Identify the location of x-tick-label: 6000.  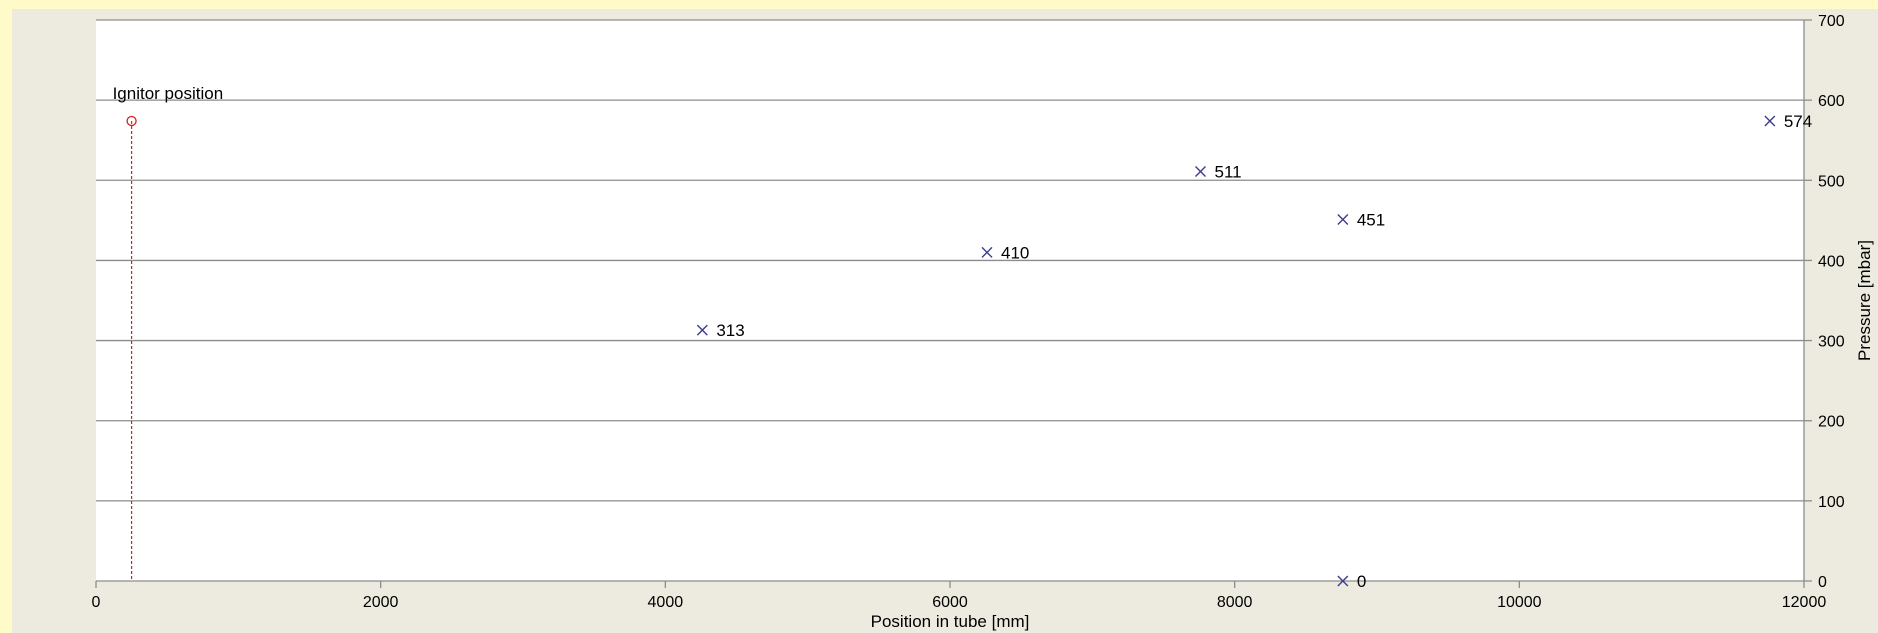
(950, 602).